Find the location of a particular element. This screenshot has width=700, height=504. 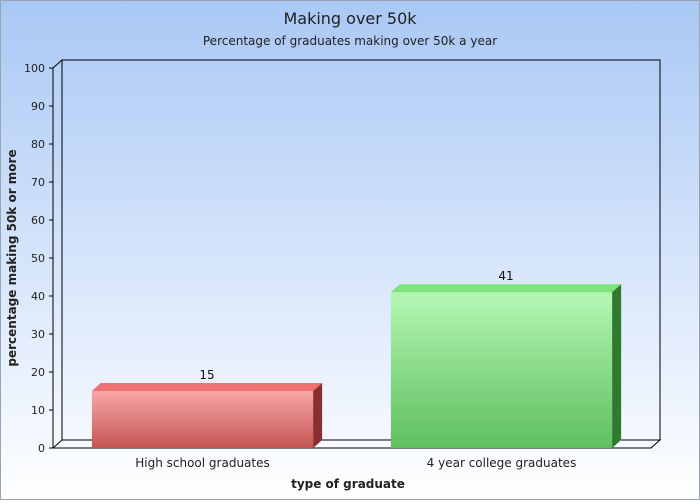

y-tick-label: 10 is located at coordinates (38, 410).